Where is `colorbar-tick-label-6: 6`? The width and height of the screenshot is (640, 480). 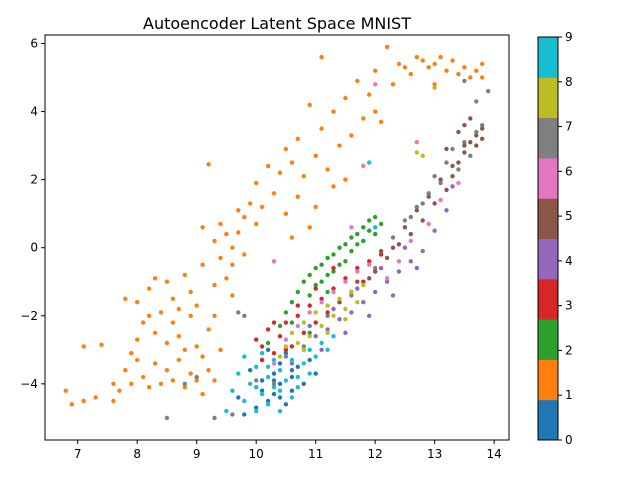 colorbar-tick-label-6: 6 is located at coordinates (569, 171).